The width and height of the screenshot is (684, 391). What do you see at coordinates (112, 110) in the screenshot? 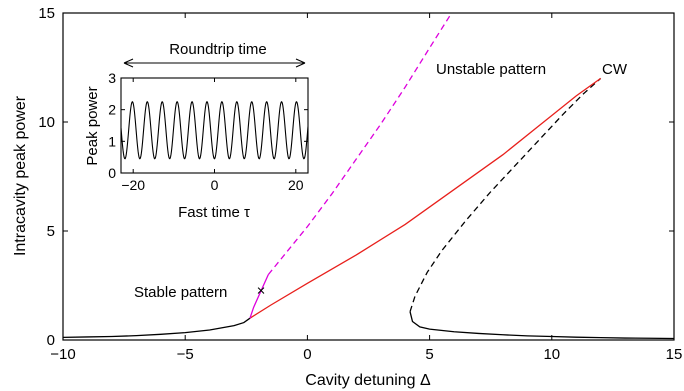
I see `inset-y-tick-label: 2` at bounding box center [112, 110].